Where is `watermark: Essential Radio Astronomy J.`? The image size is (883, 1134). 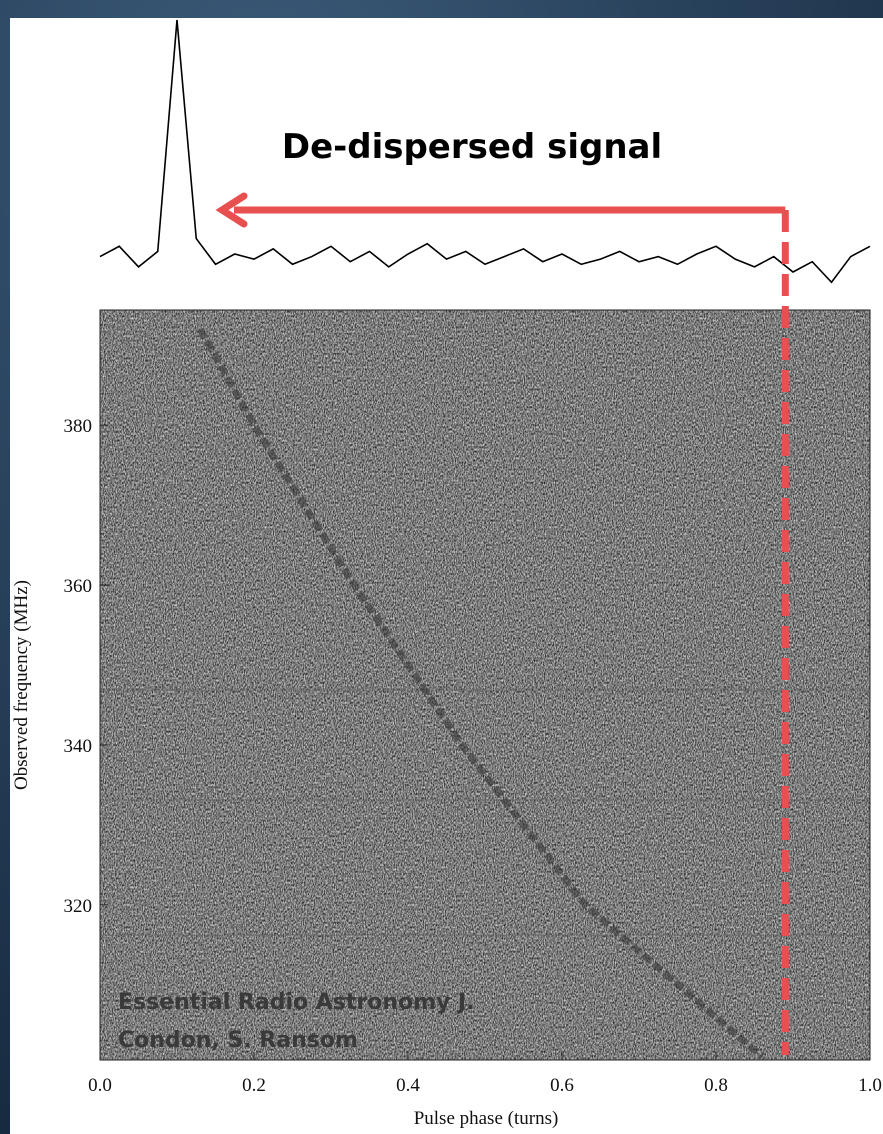 watermark: Essential Radio Astronomy J. is located at coordinates (296, 1002).